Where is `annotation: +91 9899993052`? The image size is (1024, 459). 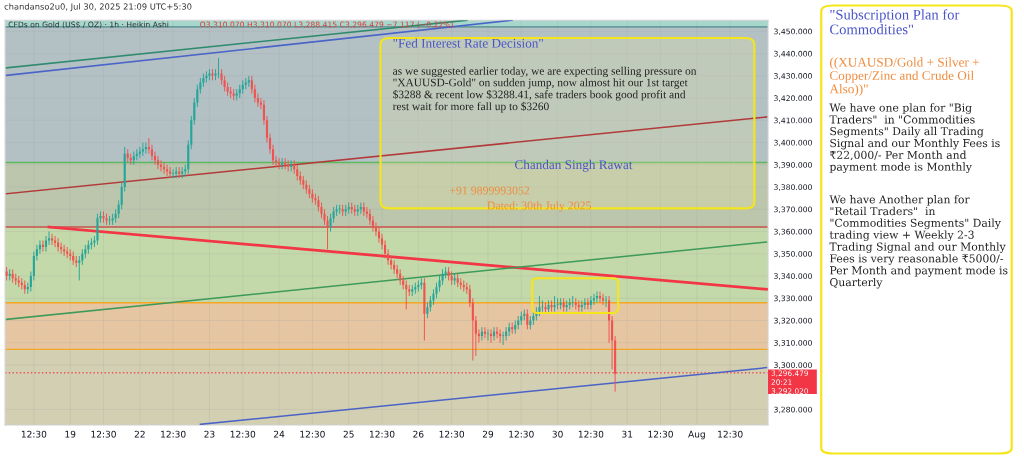 annotation: +91 9899993052 is located at coordinates (489, 190).